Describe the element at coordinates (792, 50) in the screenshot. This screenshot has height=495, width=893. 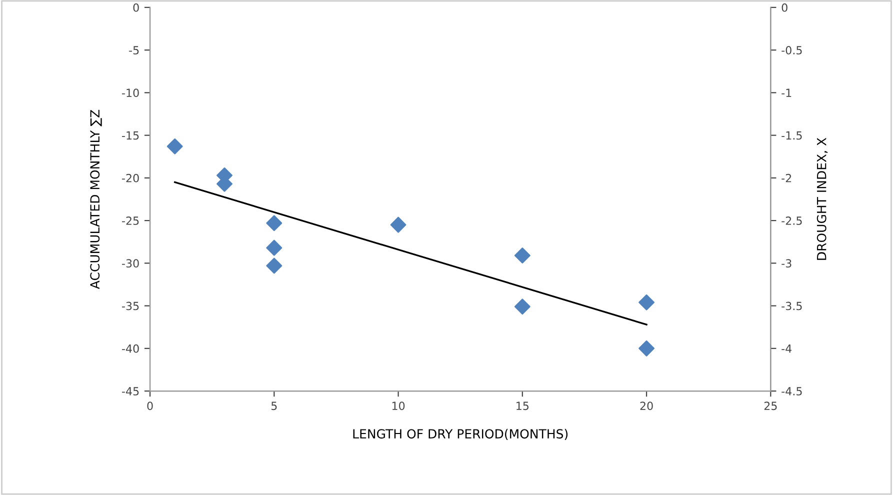
I see `y2-tick-label: -0.5` at that location.